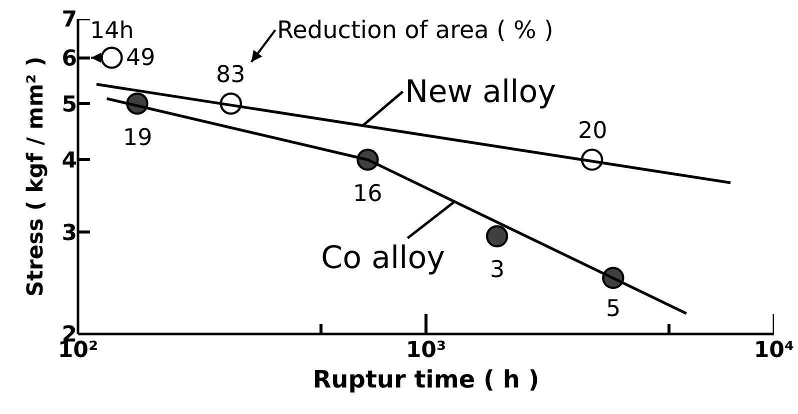 The height and width of the screenshot is (414, 798). What do you see at coordinates (383, 258) in the screenshot?
I see `series-label: Co alloy` at bounding box center [383, 258].